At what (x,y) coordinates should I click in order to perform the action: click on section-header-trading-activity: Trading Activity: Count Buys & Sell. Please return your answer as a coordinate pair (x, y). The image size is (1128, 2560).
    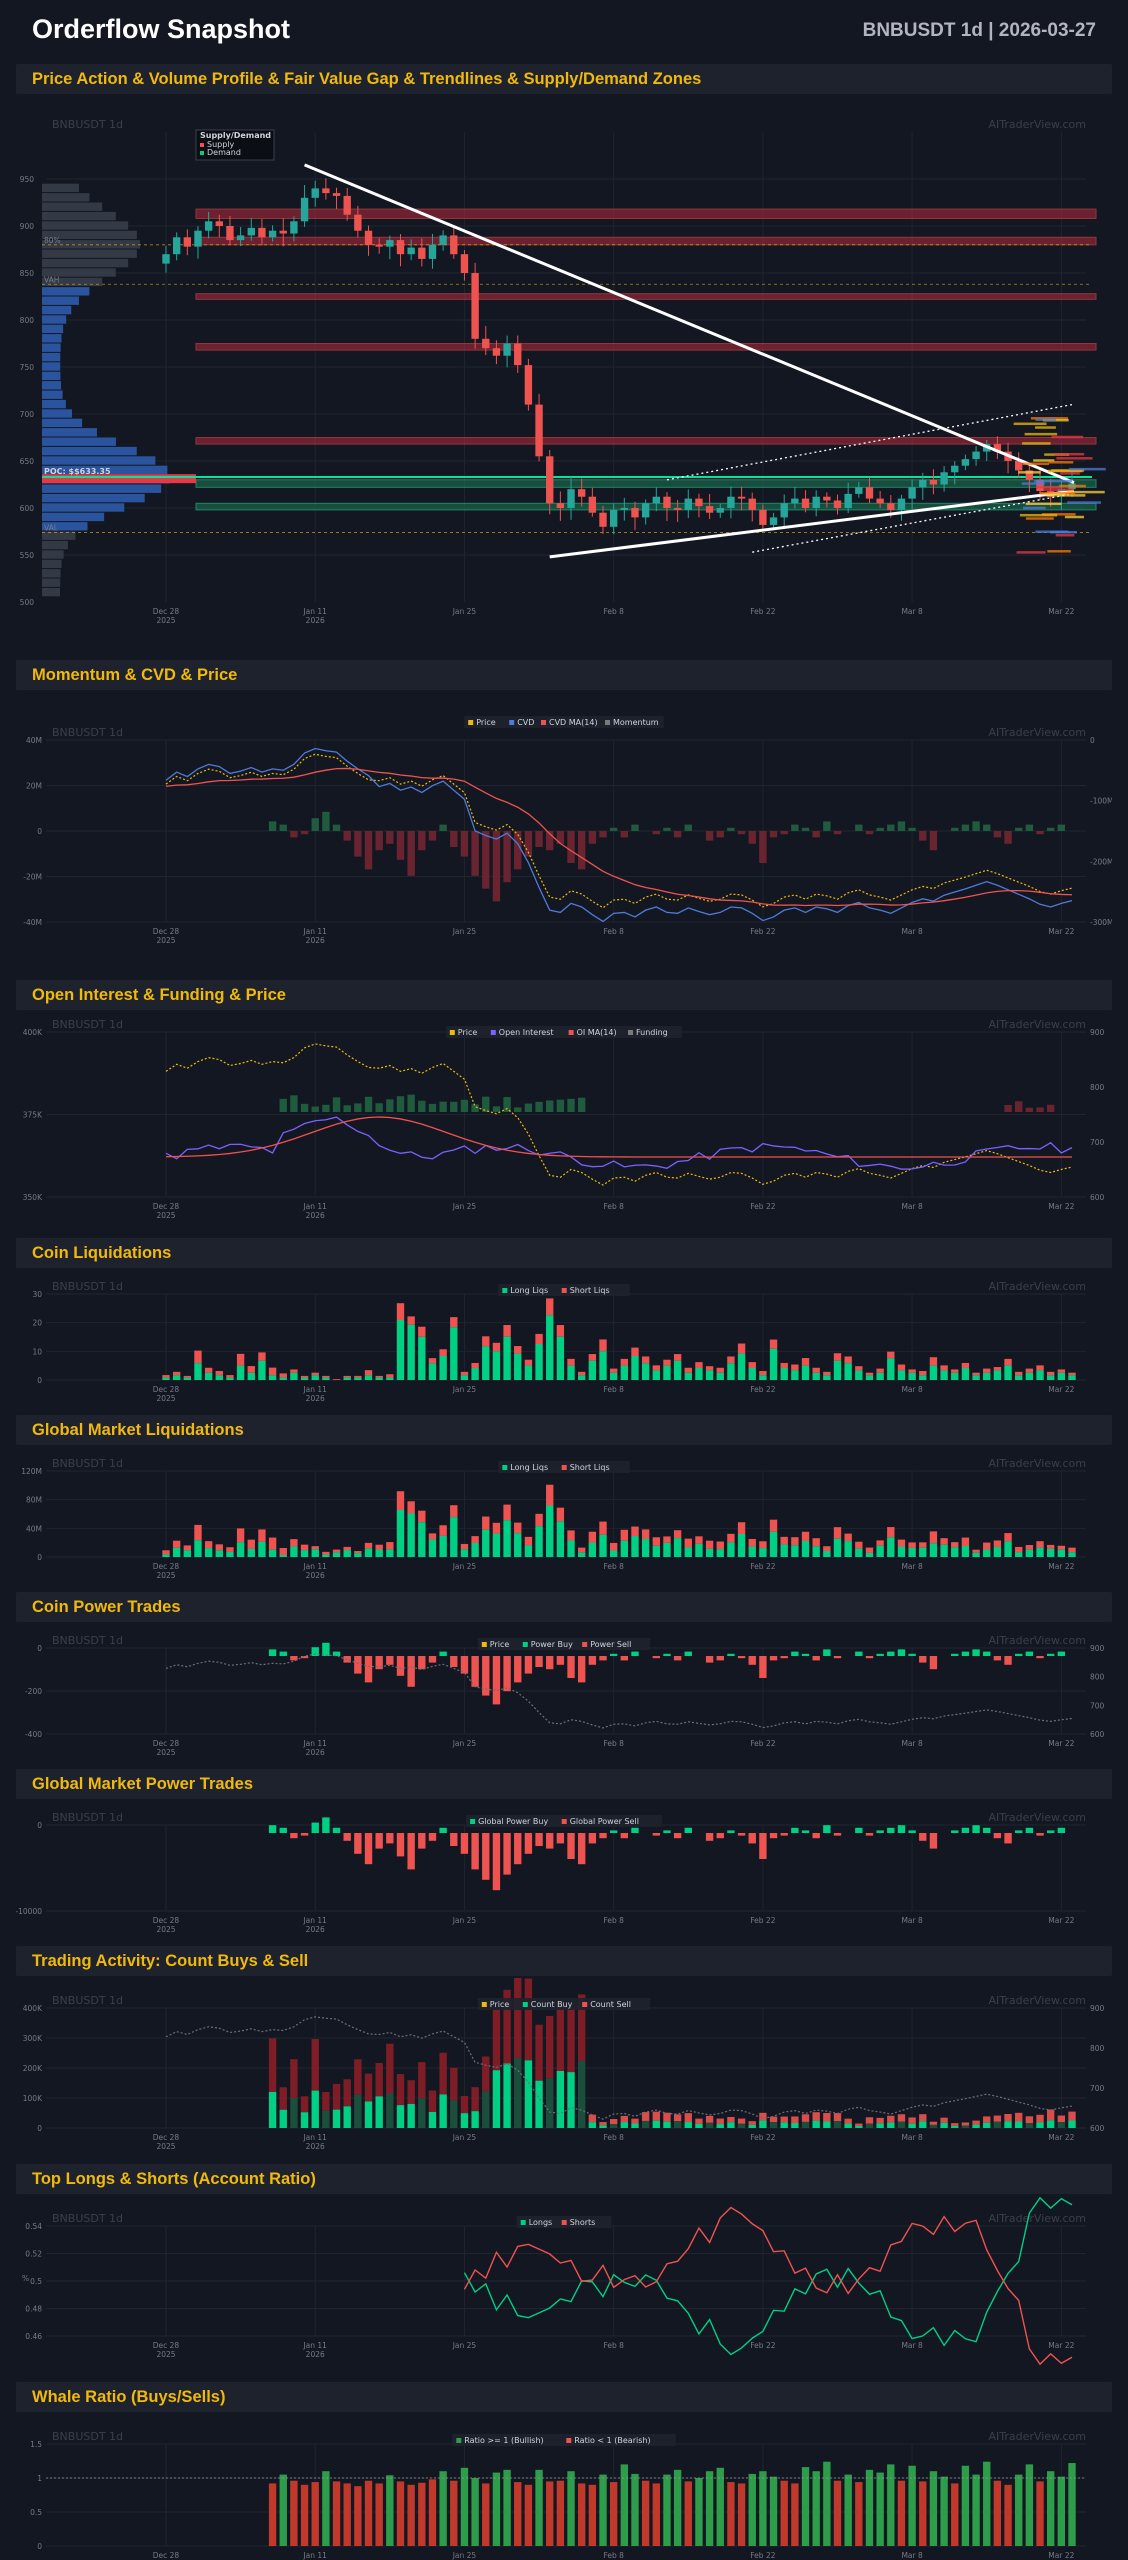
    Looking at the image, I should click on (564, 1961).